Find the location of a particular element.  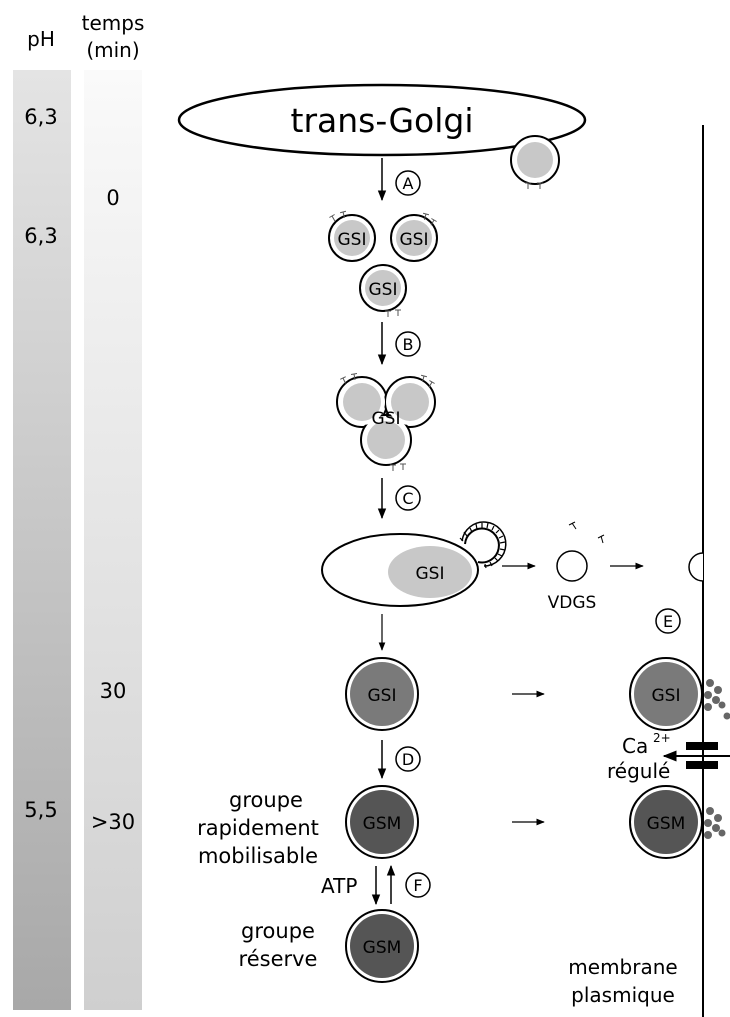

step-e-label: E is located at coordinates (668, 621).